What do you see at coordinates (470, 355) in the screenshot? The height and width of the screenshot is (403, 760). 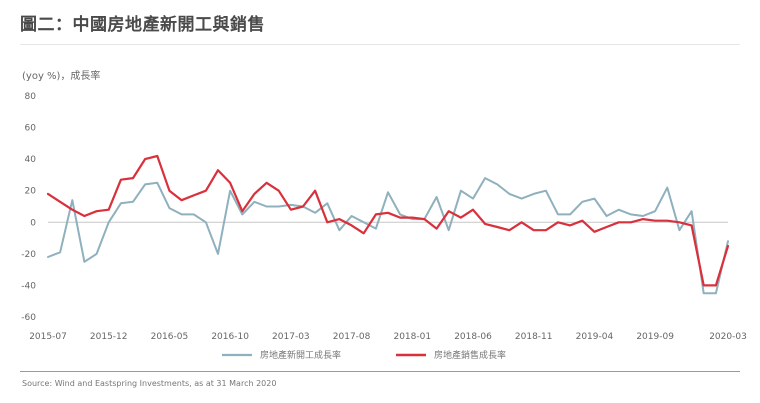 I see `legend-label: 房地產銷售成長率` at bounding box center [470, 355].